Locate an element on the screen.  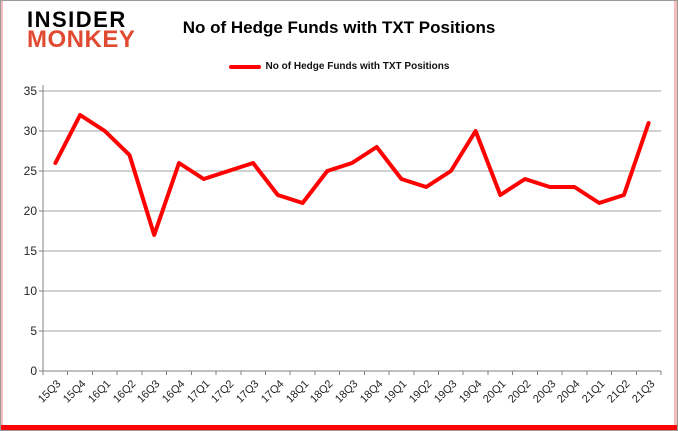
legend-label: No of Hedge Funds with TXT Positions is located at coordinates (357, 66).